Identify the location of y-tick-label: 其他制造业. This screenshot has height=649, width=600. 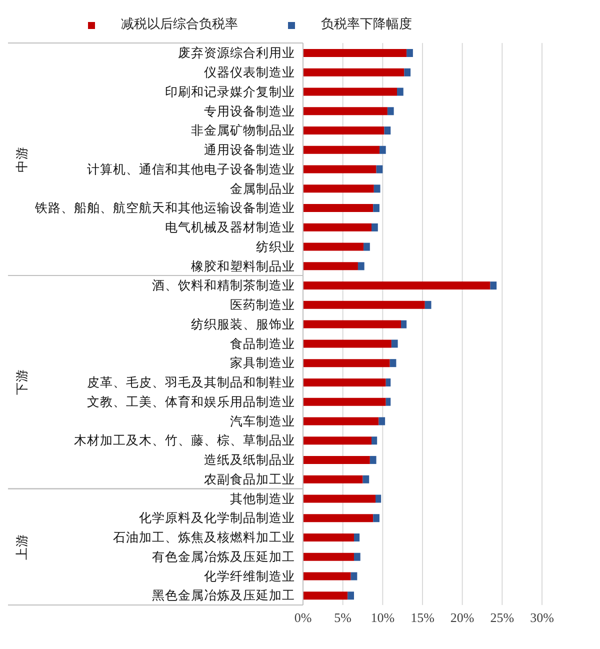
(262, 499).